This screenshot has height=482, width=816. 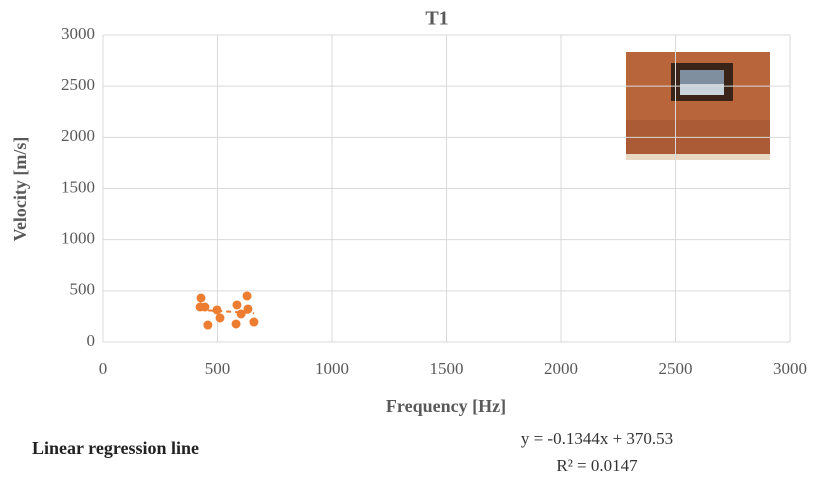 I want to click on x-tick-label: 1500, so click(x=447, y=368).